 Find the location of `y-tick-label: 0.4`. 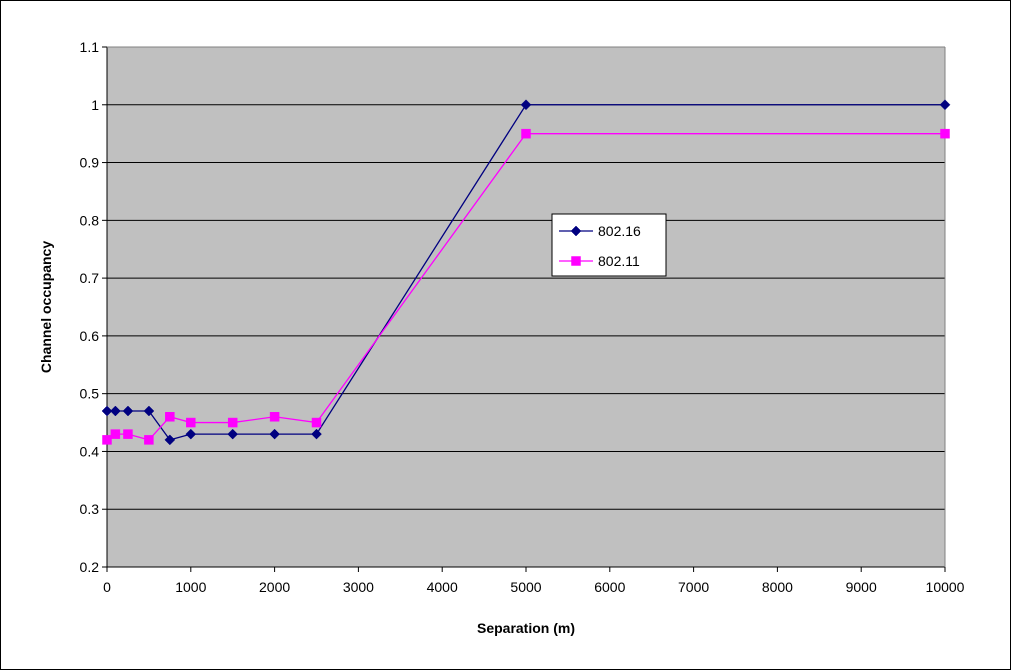

y-tick-label: 0.4 is located at coordinates (90, 451).